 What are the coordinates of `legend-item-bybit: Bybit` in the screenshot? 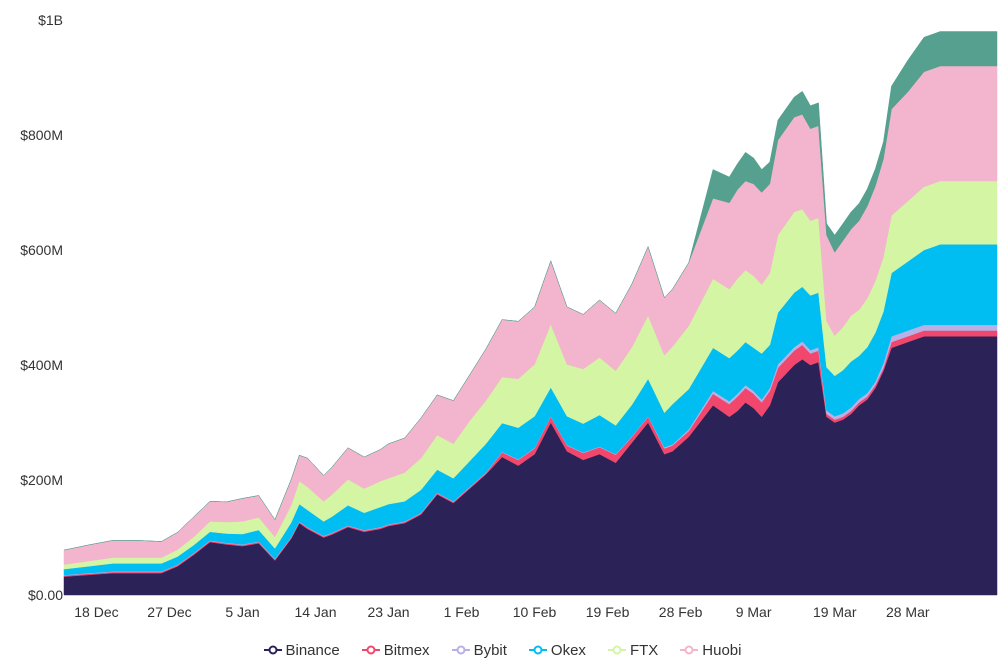 It's located at (479, 650).